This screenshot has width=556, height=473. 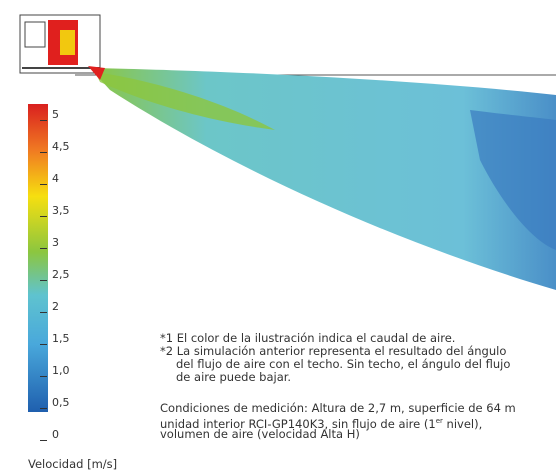 What do you see at coordinates (55, 114) in the screenshot?
I see `colorbar-tick-label: 5` at bounding box center [55, 114].